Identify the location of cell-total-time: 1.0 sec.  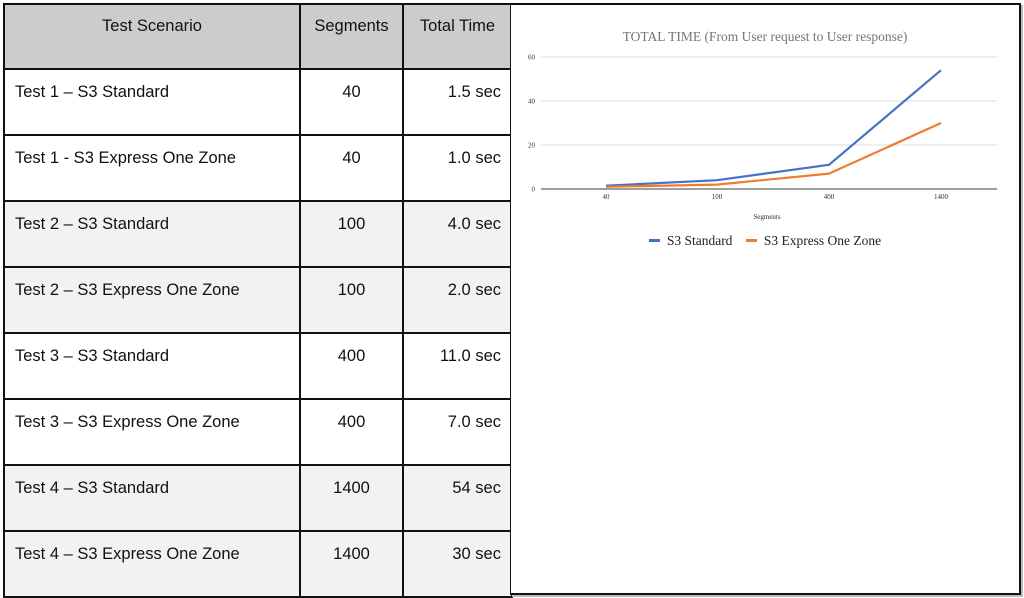
(457, 168).